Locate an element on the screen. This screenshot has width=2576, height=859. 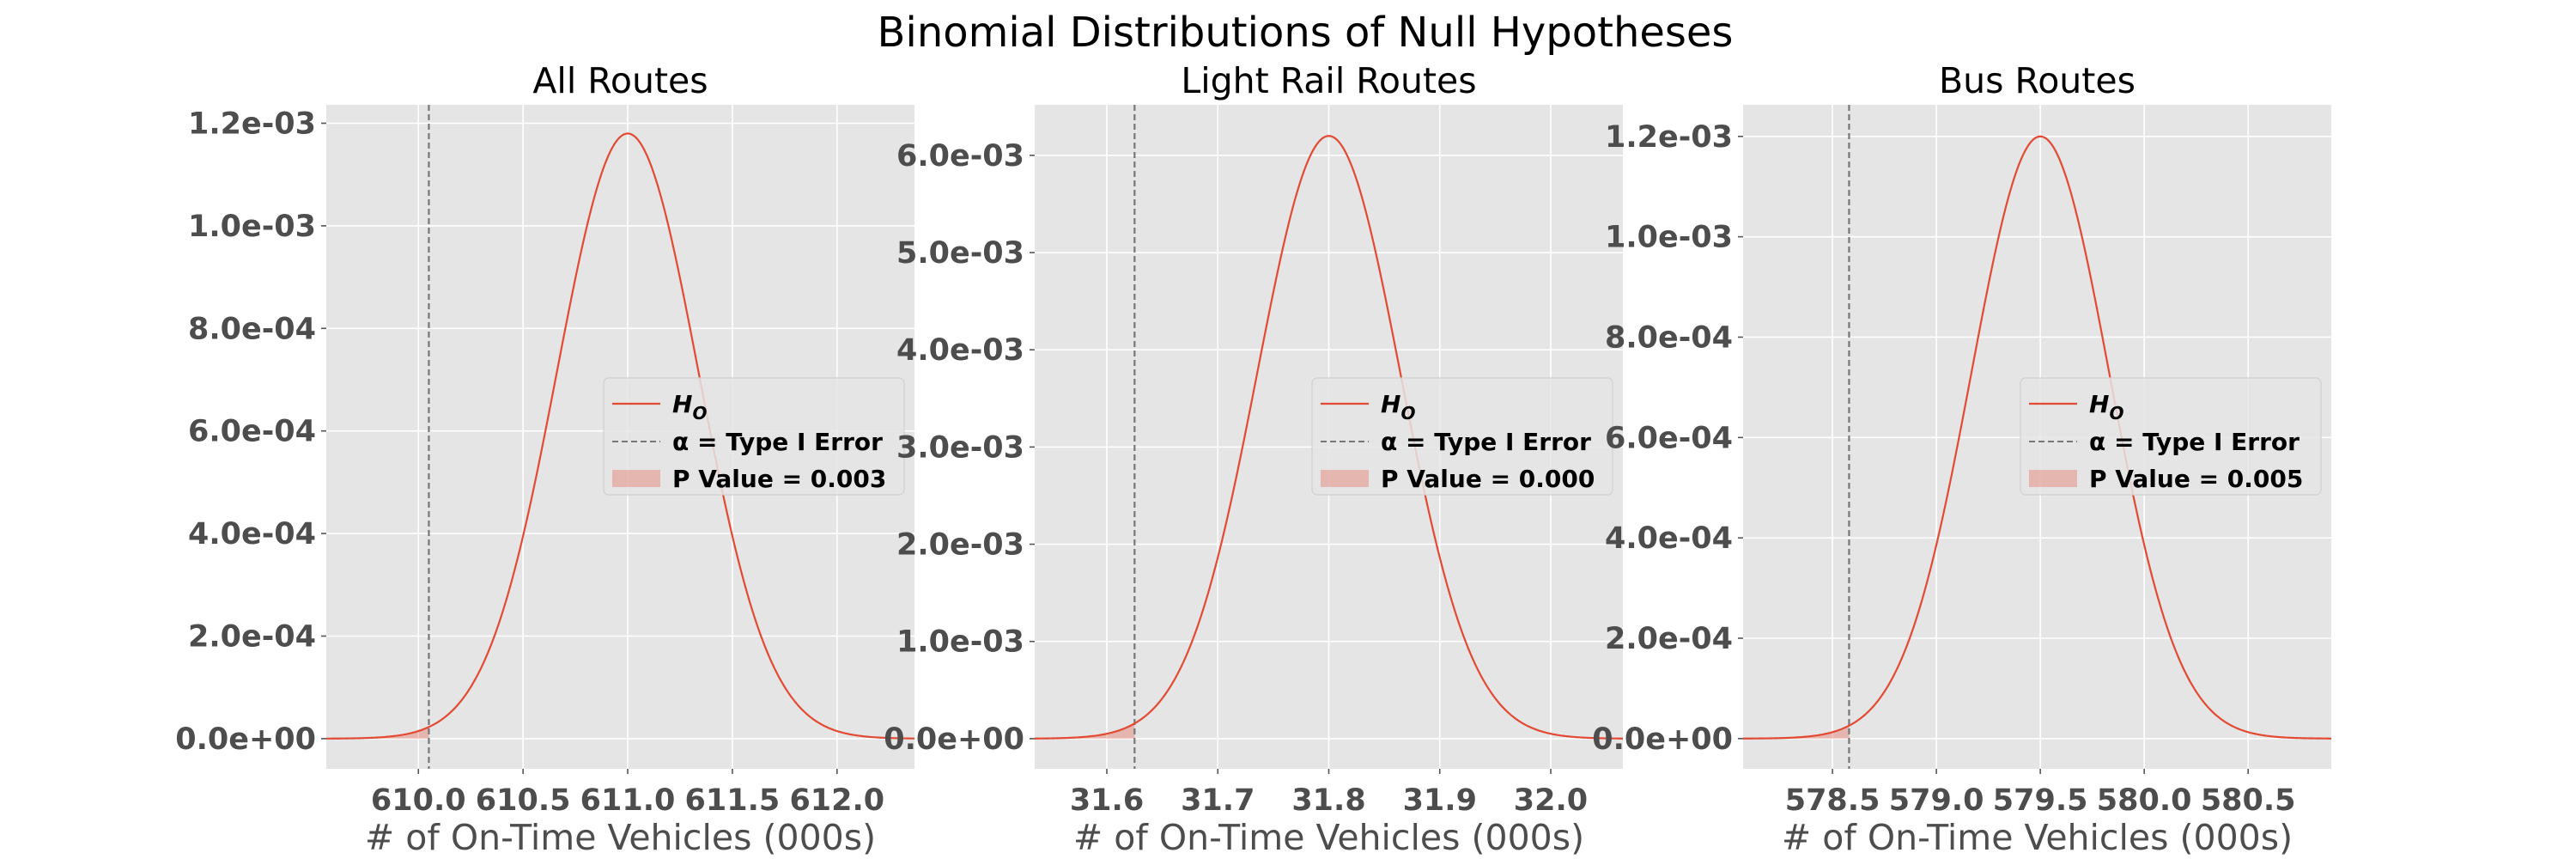
x-tick-label: 578.5 is located at coordinates (1833, 801).